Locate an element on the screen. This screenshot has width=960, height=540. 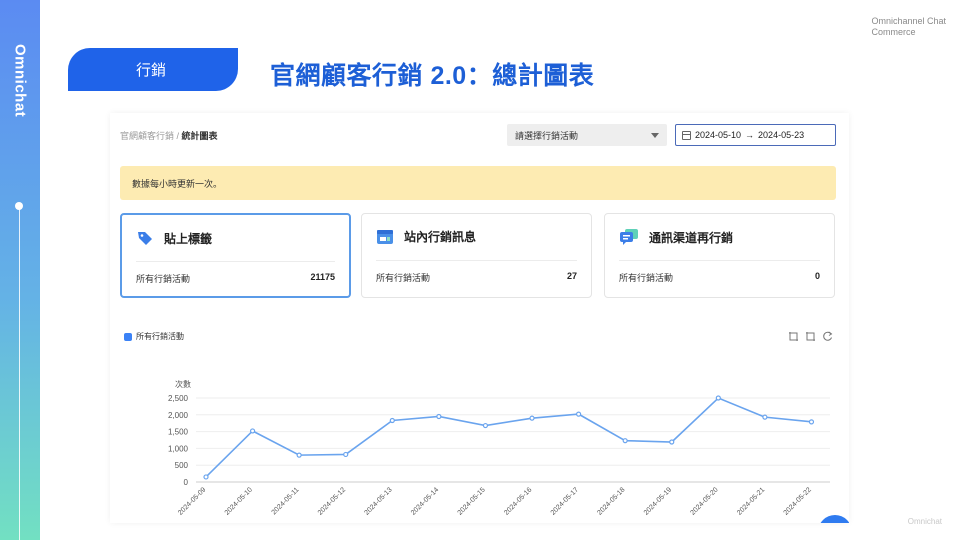
card-tagging: 貼上標籤 所有行銷活動 21175 is located at coordinates (235, 255).